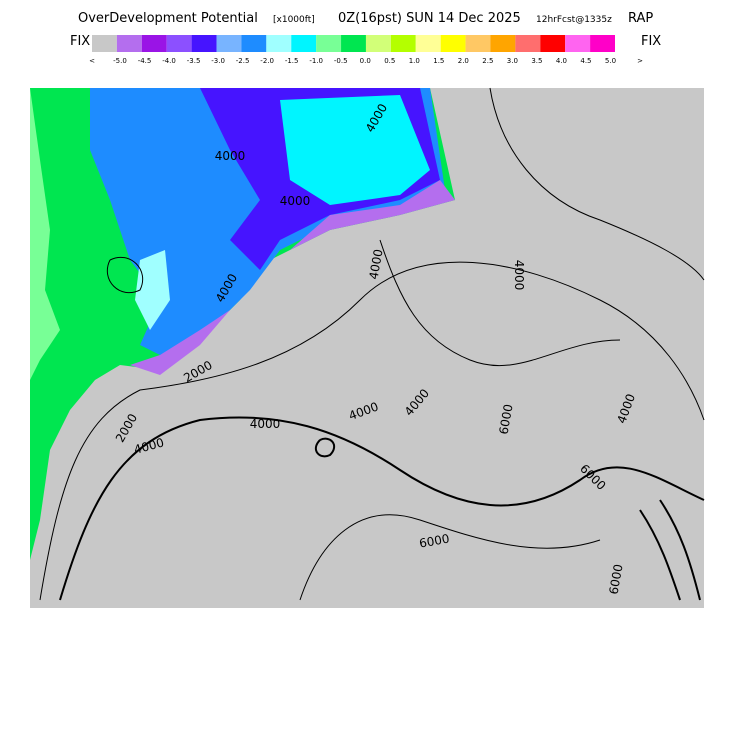  Describe the element at coordinates (365, 61) in the screenshot. I see `colorbar-tick-label: 0.0` at that location.